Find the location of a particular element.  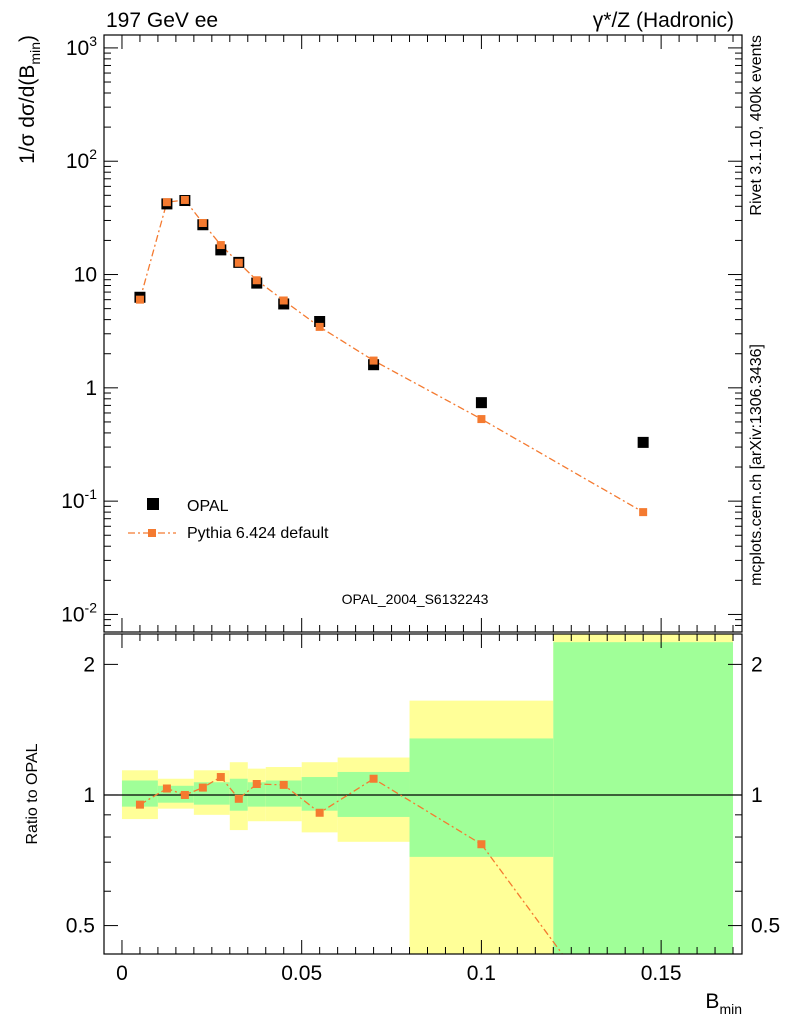

ratio-y-tick-label-left: 2 is located at coordinates (89, 664).